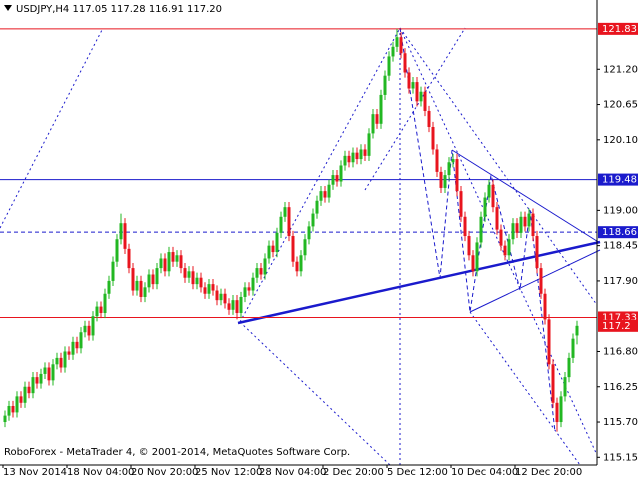 This screenshot has width=640, height=480. I want to click on x-tick-label: 13 Nov 2014, so click(35, 472).